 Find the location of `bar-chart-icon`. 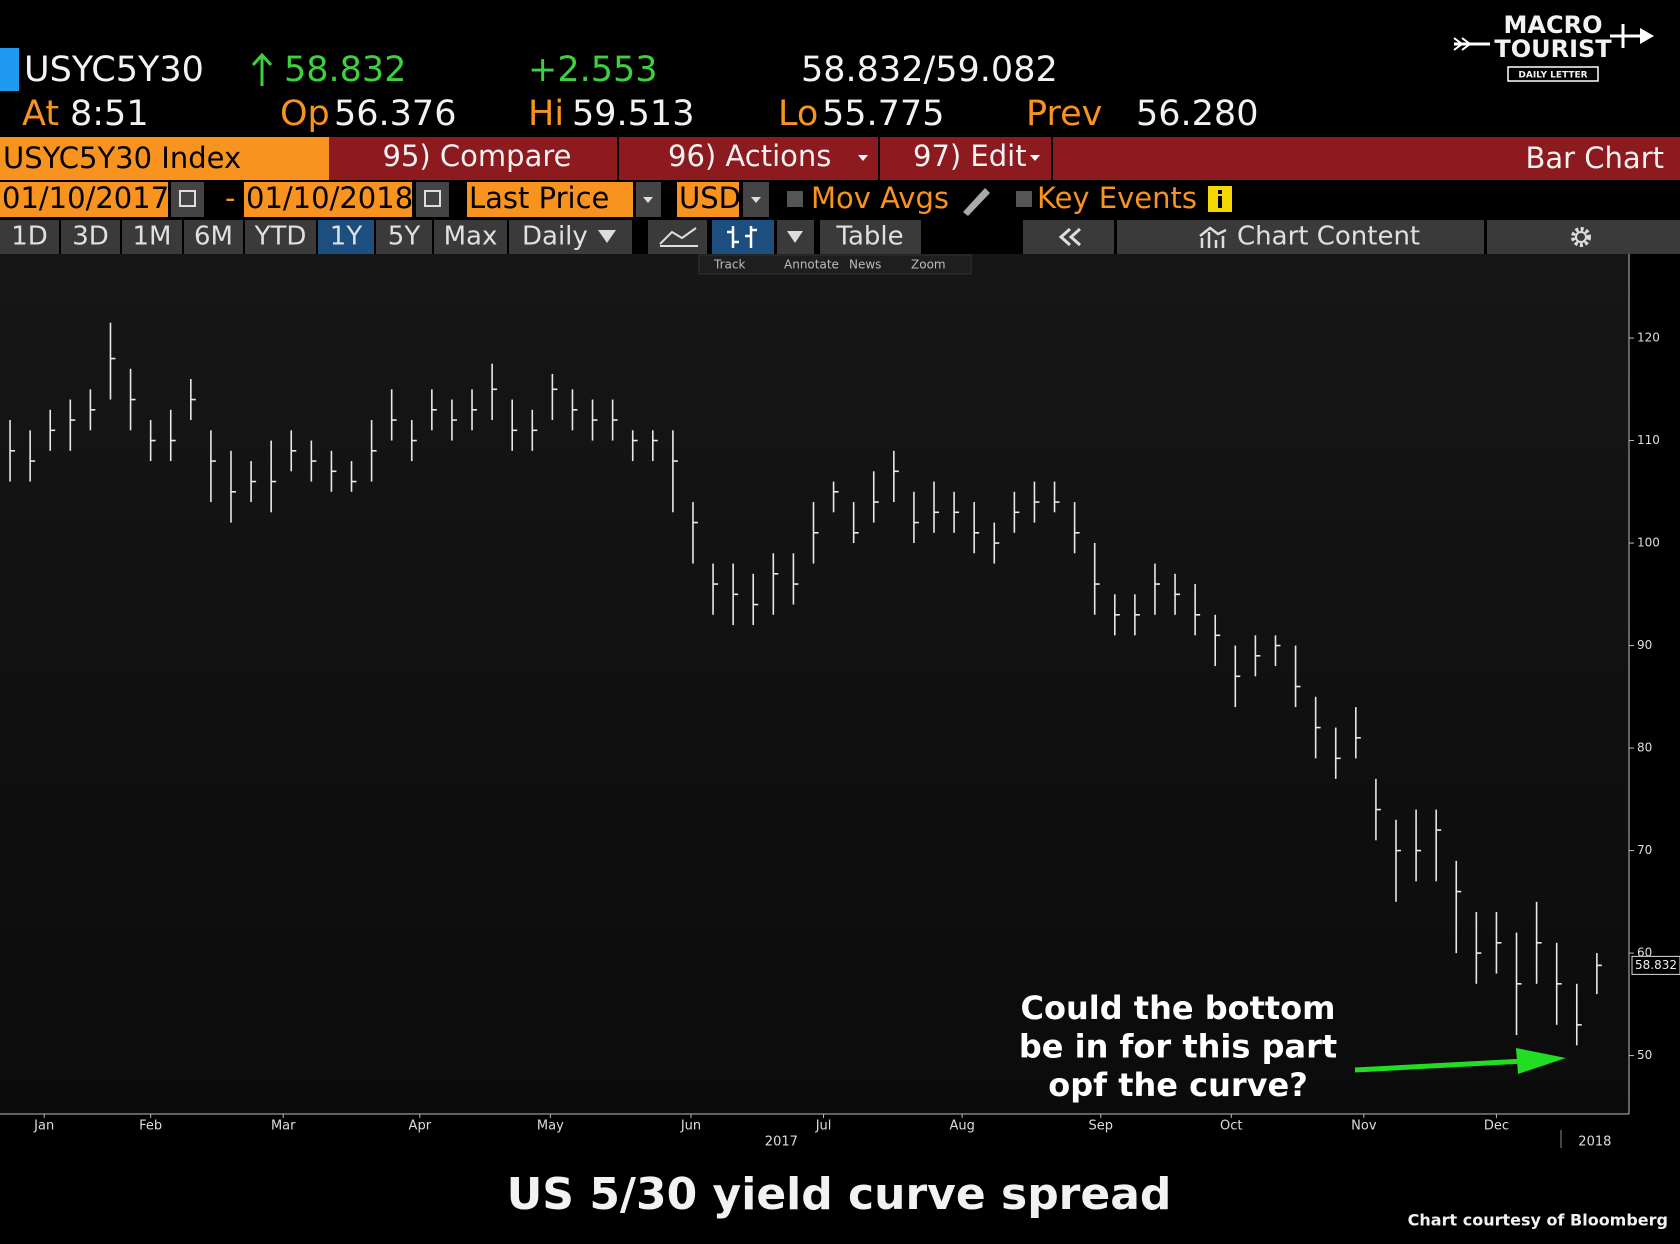

bar-chart-icon is located at coordinates (742, 237).